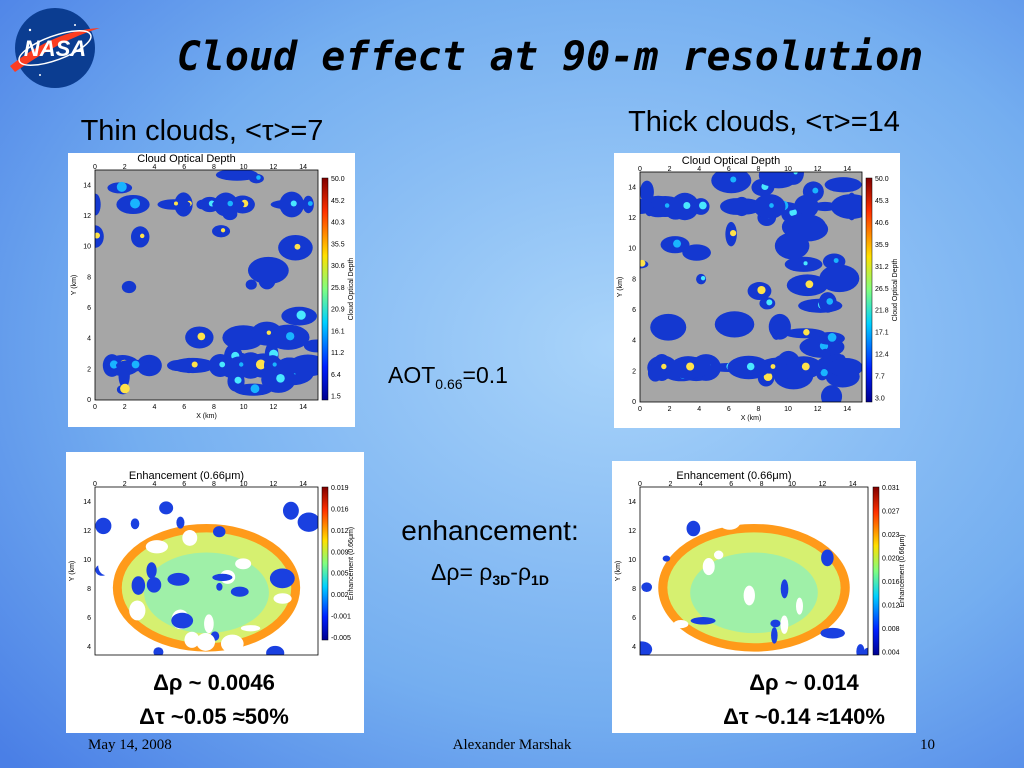  What do you see at coordinates (634, 589) in the screenshot?
I see `y-tick-label: 8` at bounding box center [634, 589].